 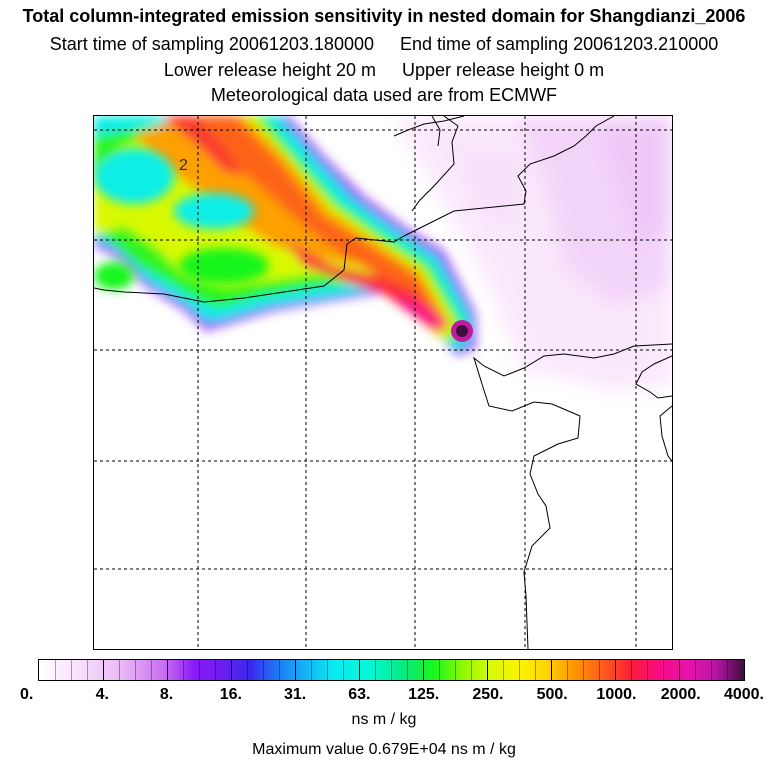 What do you see at coordinates (503, 70) in the screenshot?
I see `upper-release-height: Upper release height 0 m` at bounding box center [503, 70].